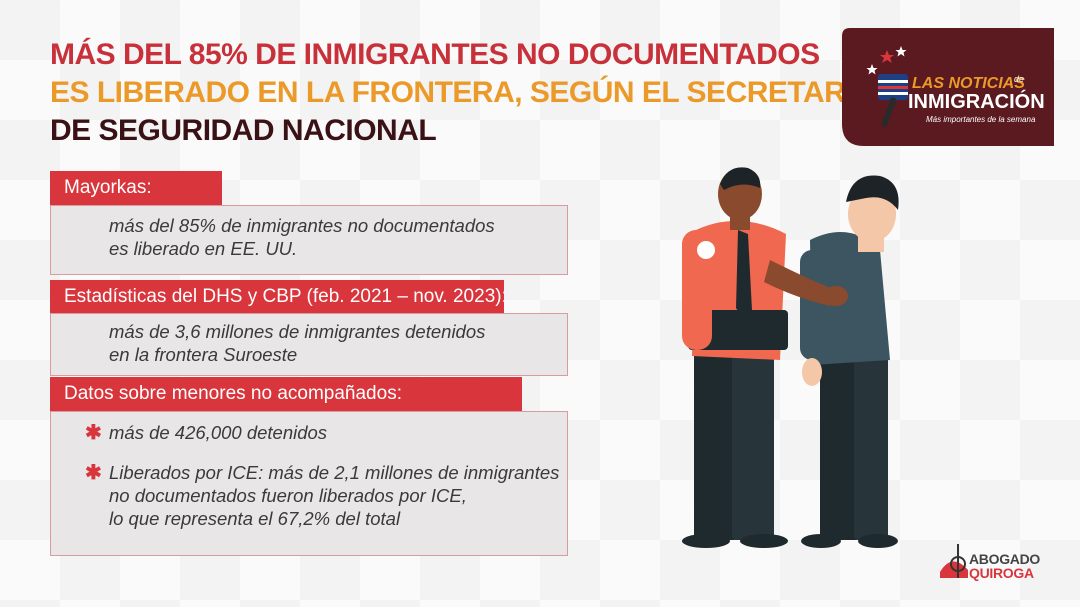 The image size is (1080, 607). Describe the element at coordinates (136, 188) in the screenshot. I see `section-label-mayorkas: Mayorkas:` at that location.